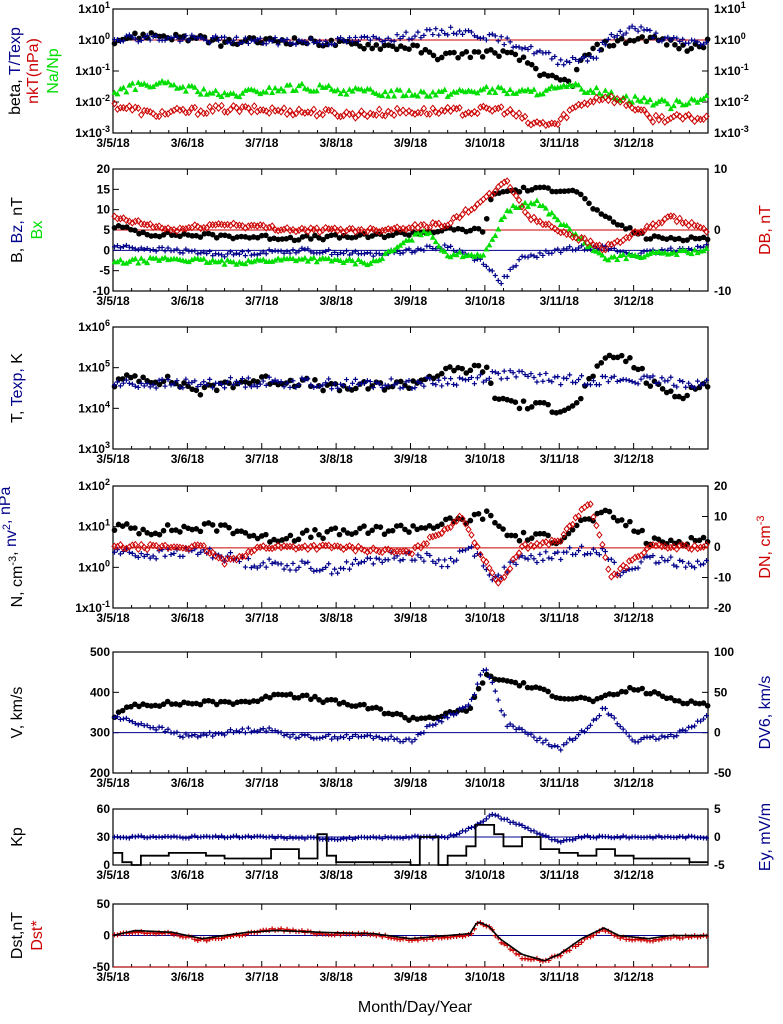 This screenshot has width=783, height=1024. What do you see at coordinates (724, 652) in the screenshot?
I see `y2-tick-label: 100` at bounding box center [724, 652].